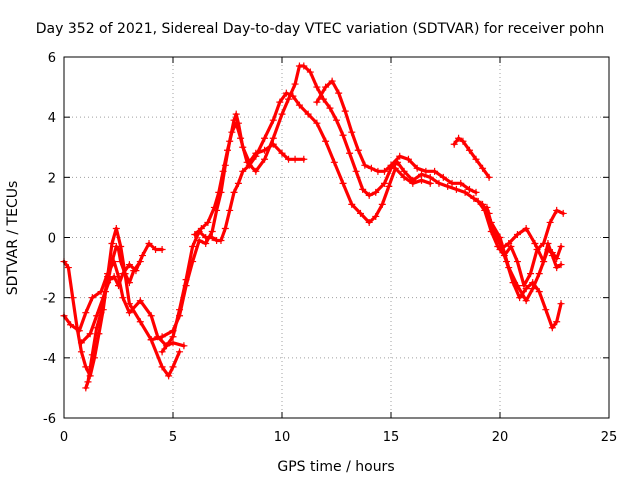 The image size is (640, 480). What do you see at coordinates (173, 437) in the screenshot?
I see `x-tick-label: 5` at bounding box center [173, 437].